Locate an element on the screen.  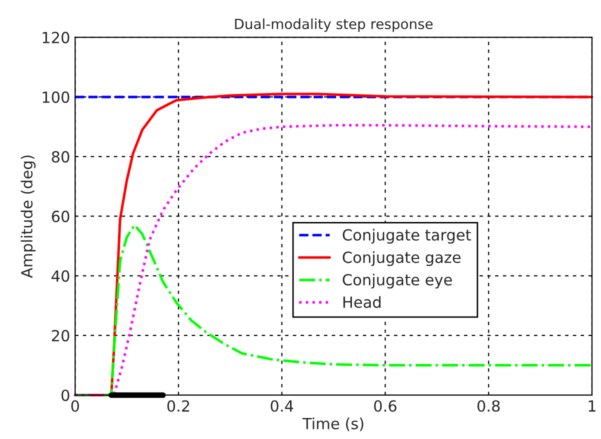
legend-label: Conjugate gaze is located at coordinates (401, 258).